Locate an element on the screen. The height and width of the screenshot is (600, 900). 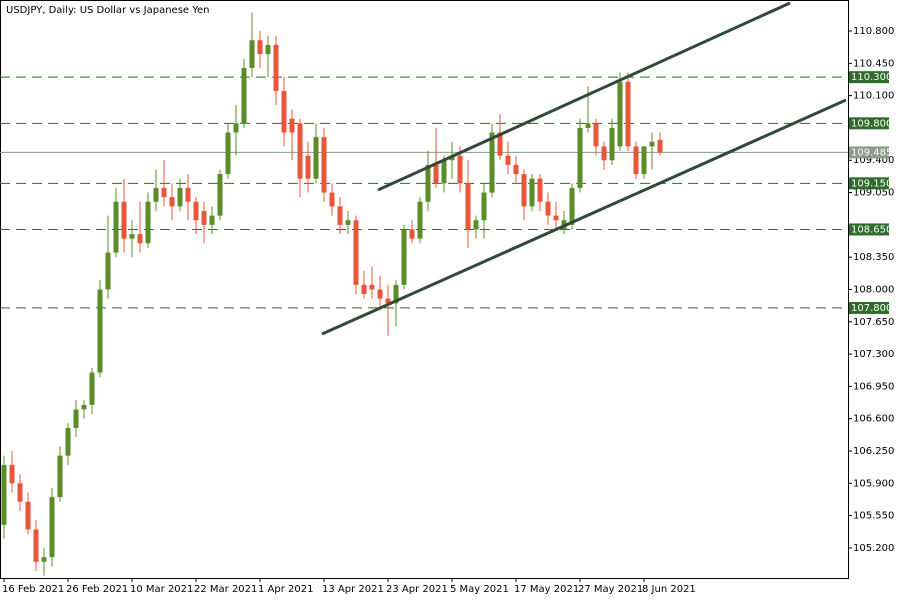
current-price-box is located at coordinates (869, 152).